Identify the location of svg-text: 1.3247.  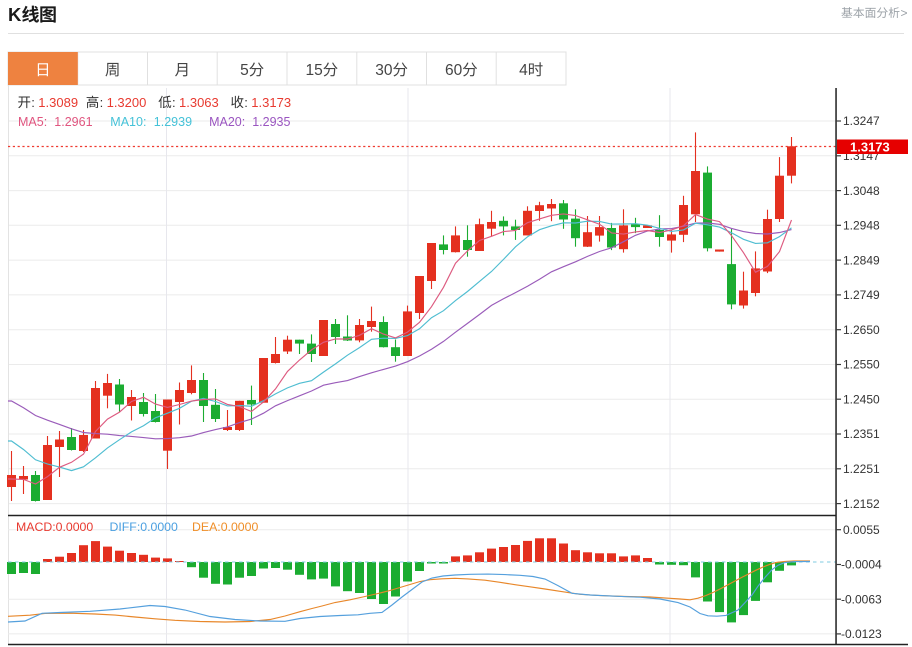
(861, 121).